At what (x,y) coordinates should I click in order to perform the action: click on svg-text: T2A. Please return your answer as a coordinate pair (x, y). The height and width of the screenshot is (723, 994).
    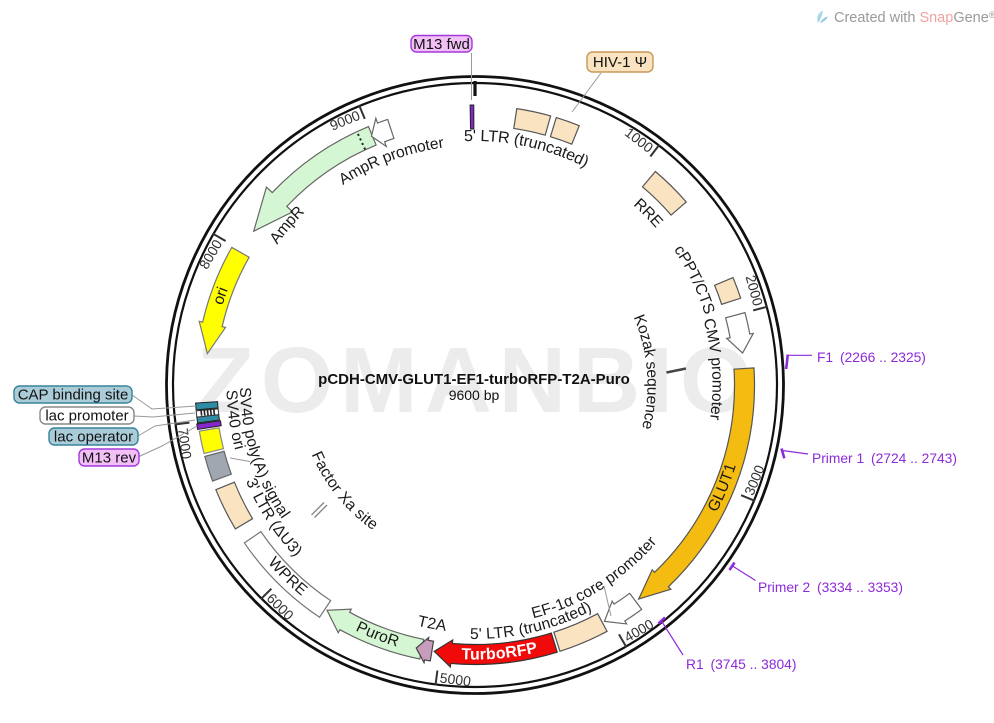
    Looking at the image, I should click on (432, 624).